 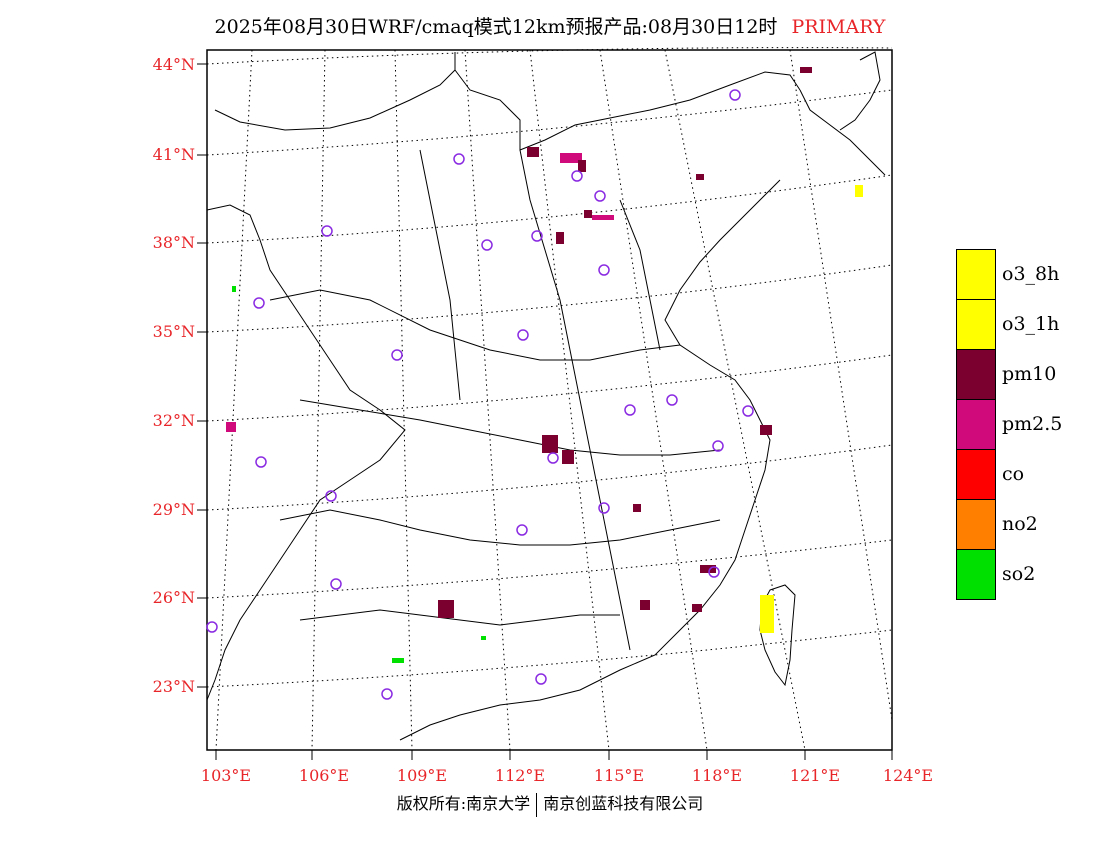 What do you see at coordinates (173, 331) in the screenshot?
I see `lat-label: 35°N` at bounding box center [173, 331].